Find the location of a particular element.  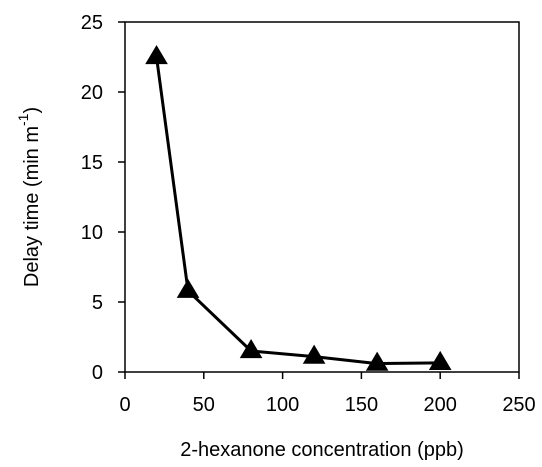

y-tick-label: 15 is located at coordinates (92, 163).